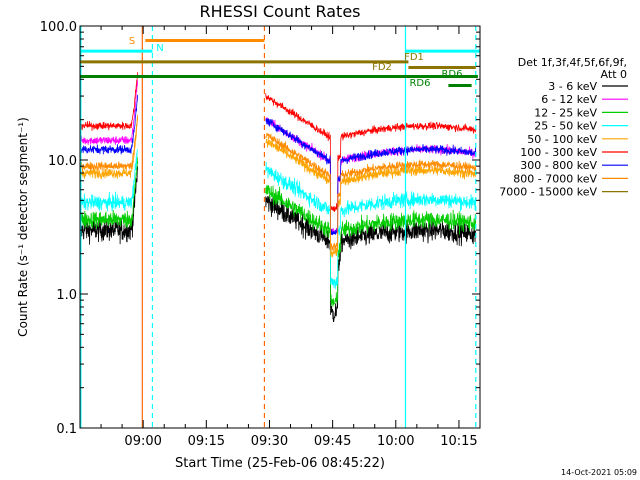  Describe the element at coordinates (555, 178) in the screenshot. I see `legend-label-7: 800 - 7000 keV` at that location.